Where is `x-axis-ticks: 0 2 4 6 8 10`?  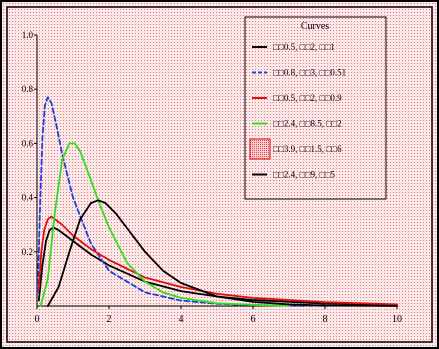 x-axis-ticks: 0 2 4 6 8 10 is located at coordinates (218, 315).